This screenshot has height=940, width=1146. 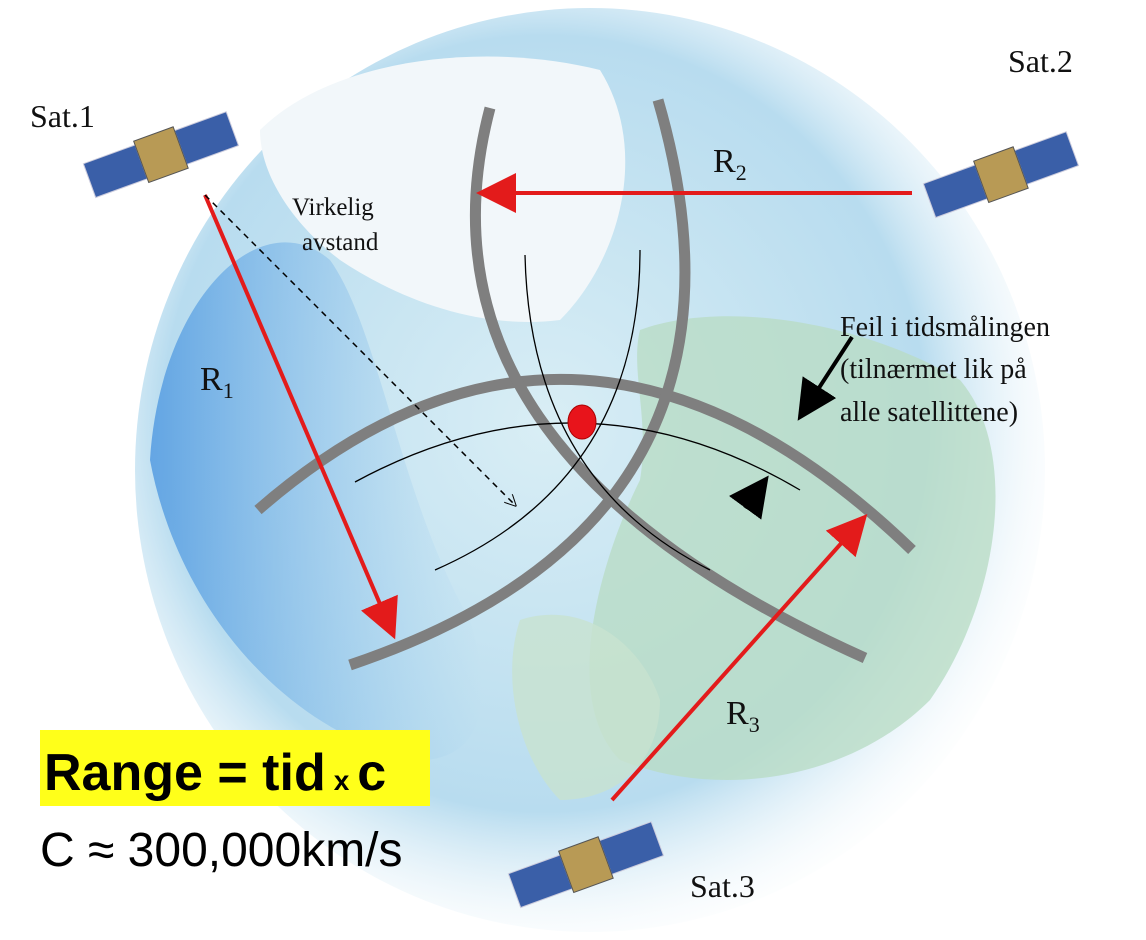 I want to click on speed-text: C ≈ 300,000km/s, so click(x=221, y=850).